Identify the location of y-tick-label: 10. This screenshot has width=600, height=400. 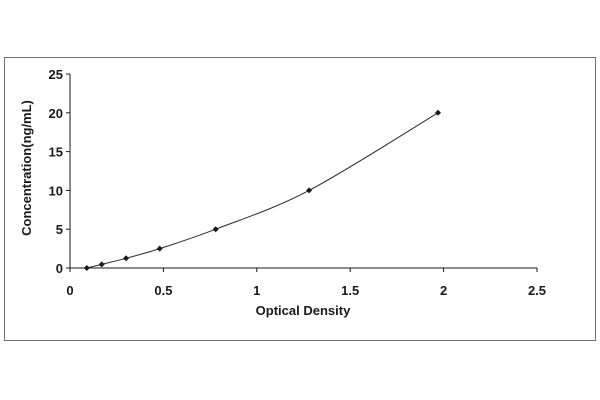
(56, 190).